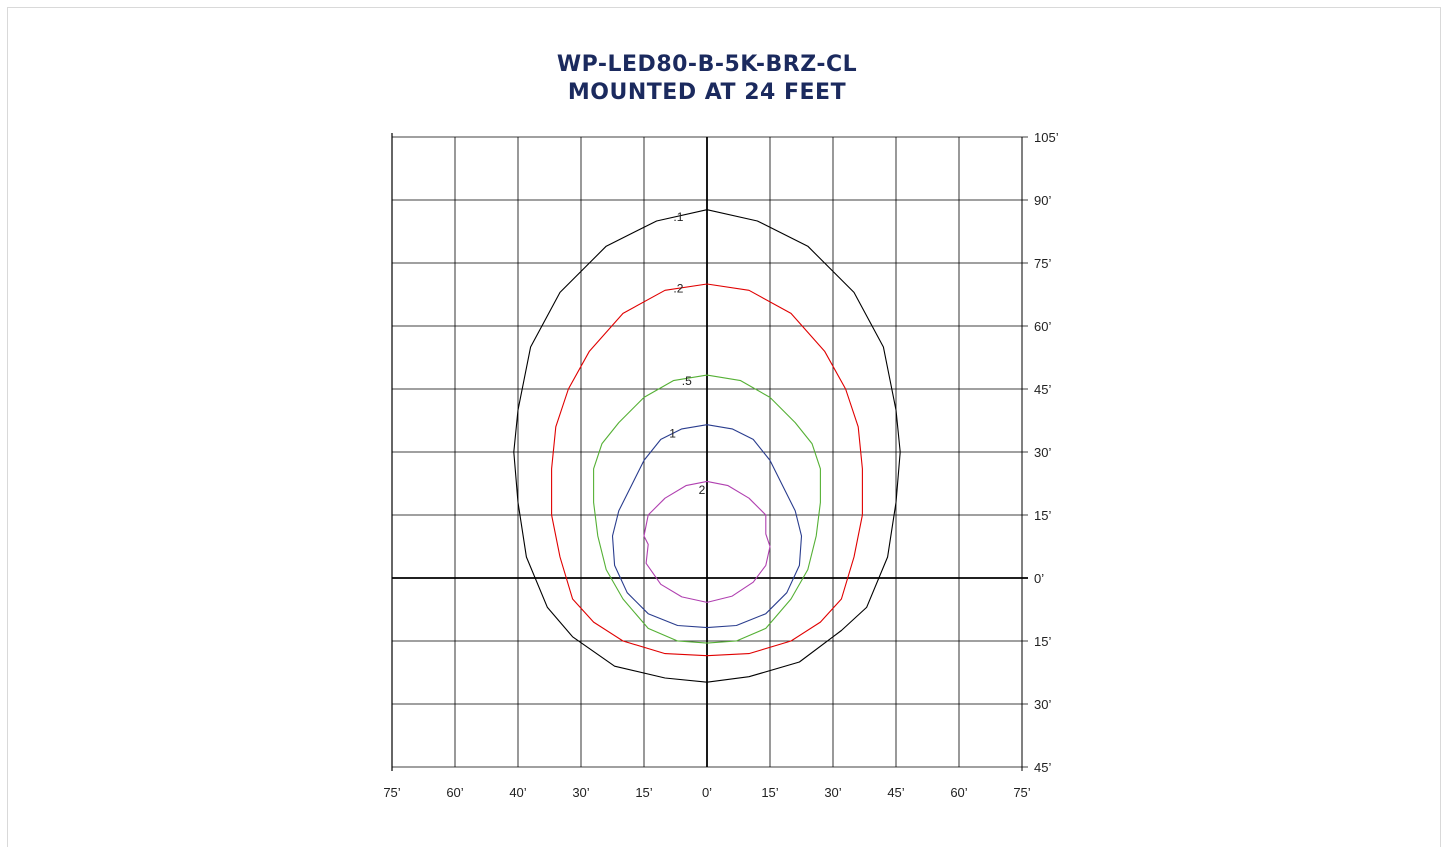 The height and width of the screenshot is (847, 1449). Describe the element at coordinates (678, 217) in the screenshot. I see `contour-label: .1` at that location.